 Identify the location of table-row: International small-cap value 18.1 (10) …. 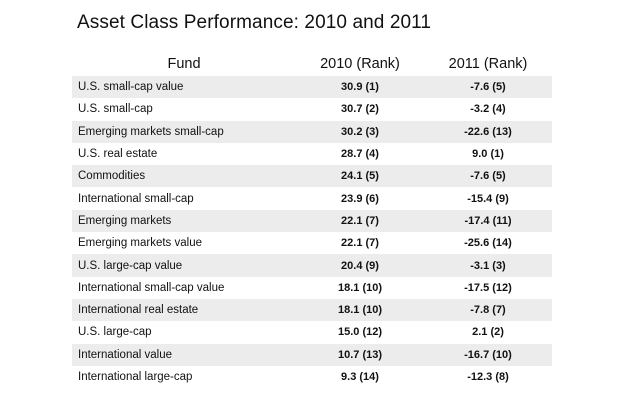
(312, 288).